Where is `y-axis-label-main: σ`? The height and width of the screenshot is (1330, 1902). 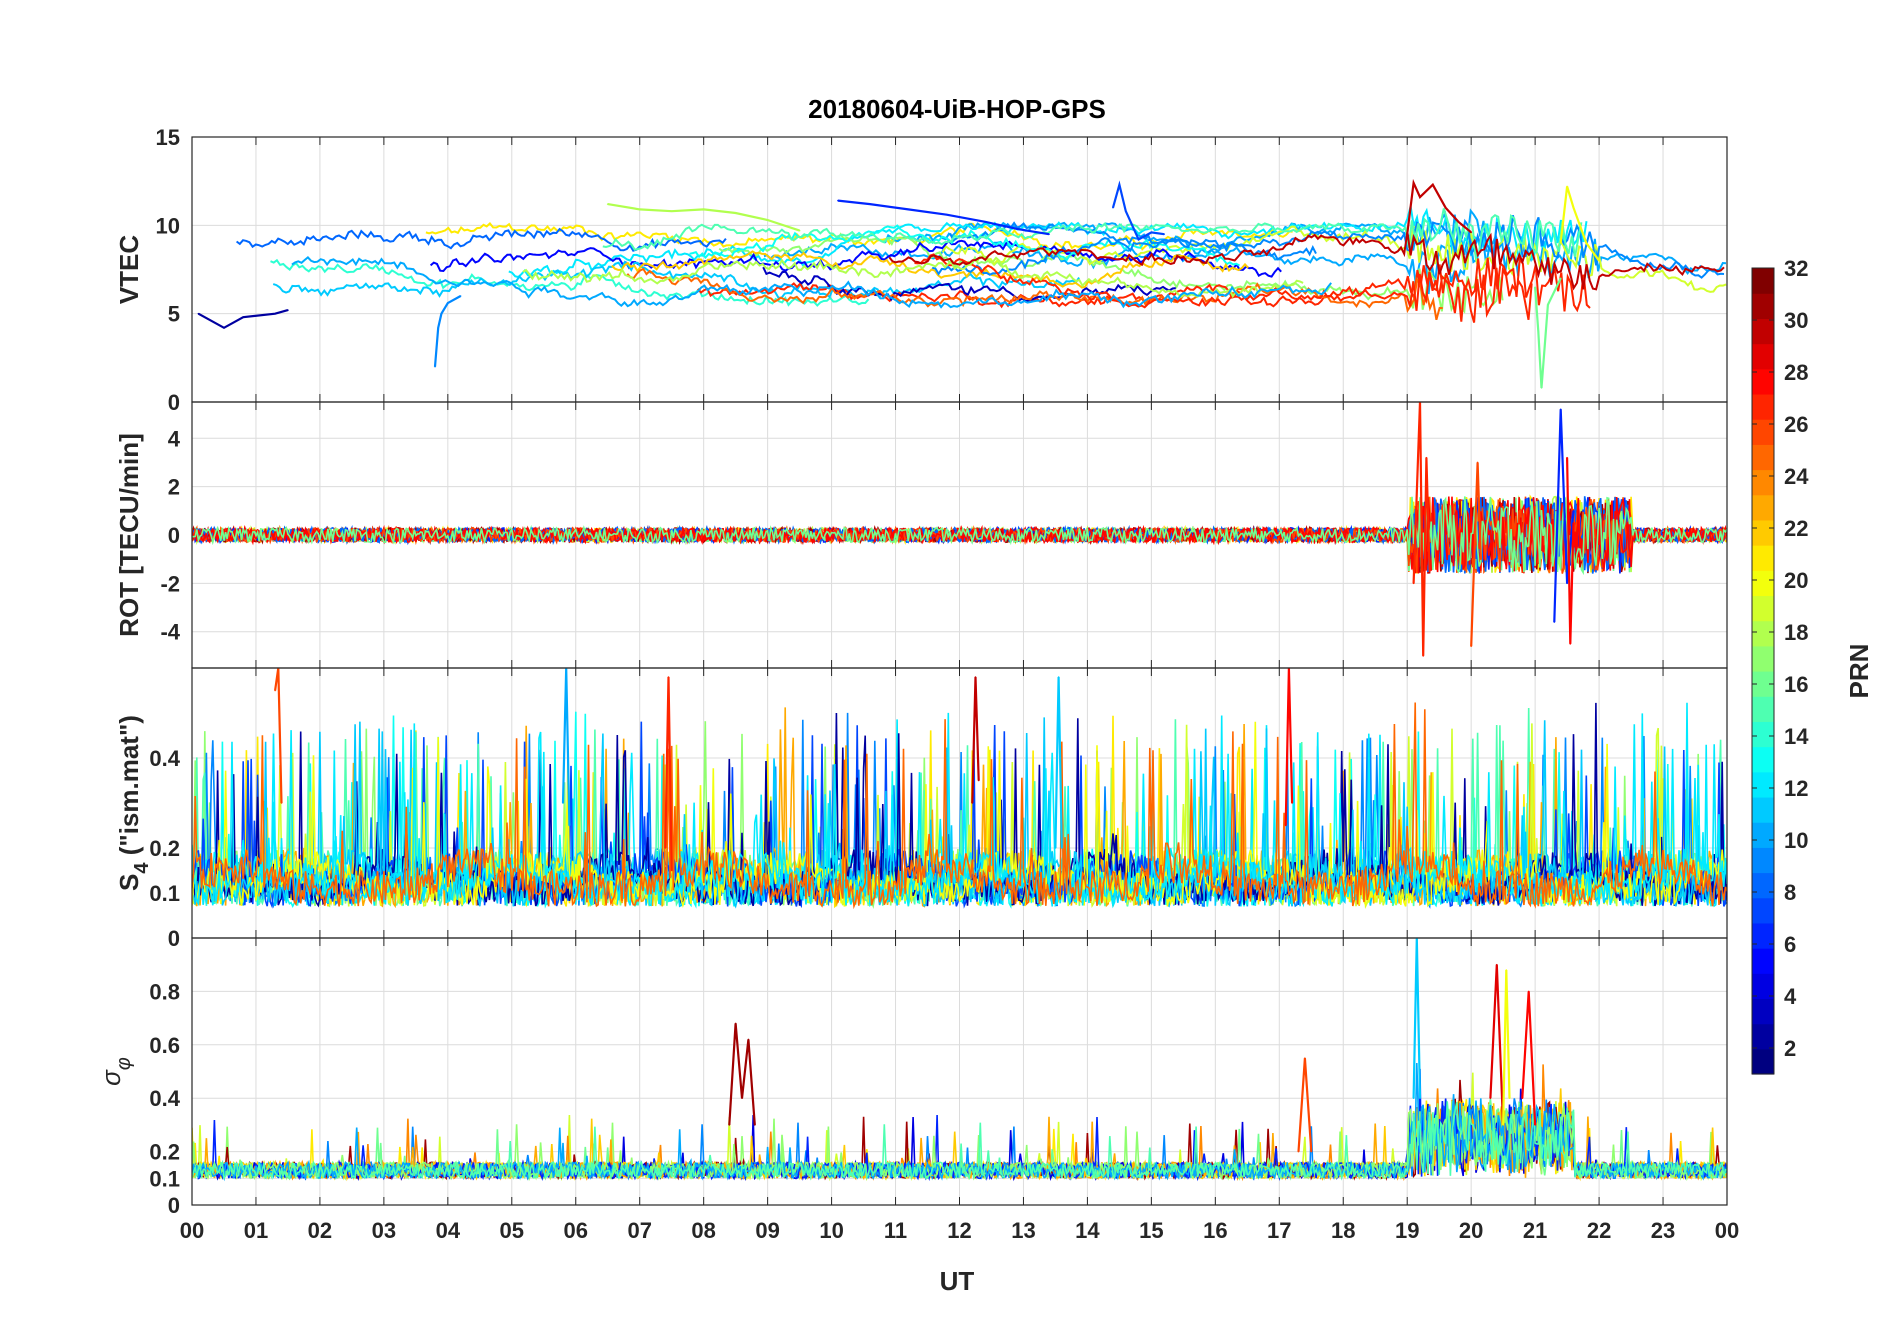 y-axis-label-main: σ is located at coordinates (111, 1077).